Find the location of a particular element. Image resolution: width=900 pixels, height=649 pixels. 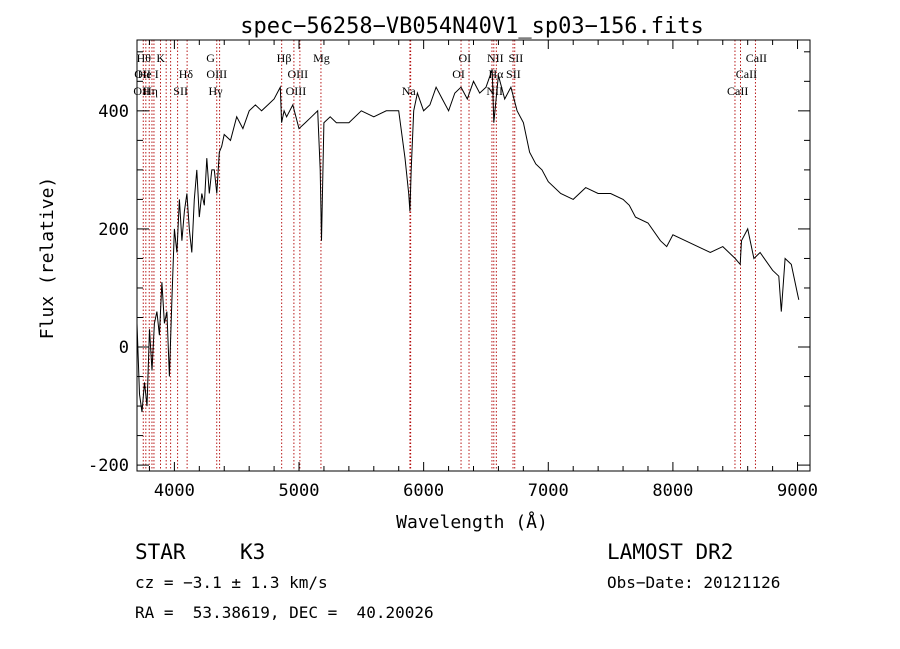

y-tick-label: -200 is located at coordinates (108, 466).